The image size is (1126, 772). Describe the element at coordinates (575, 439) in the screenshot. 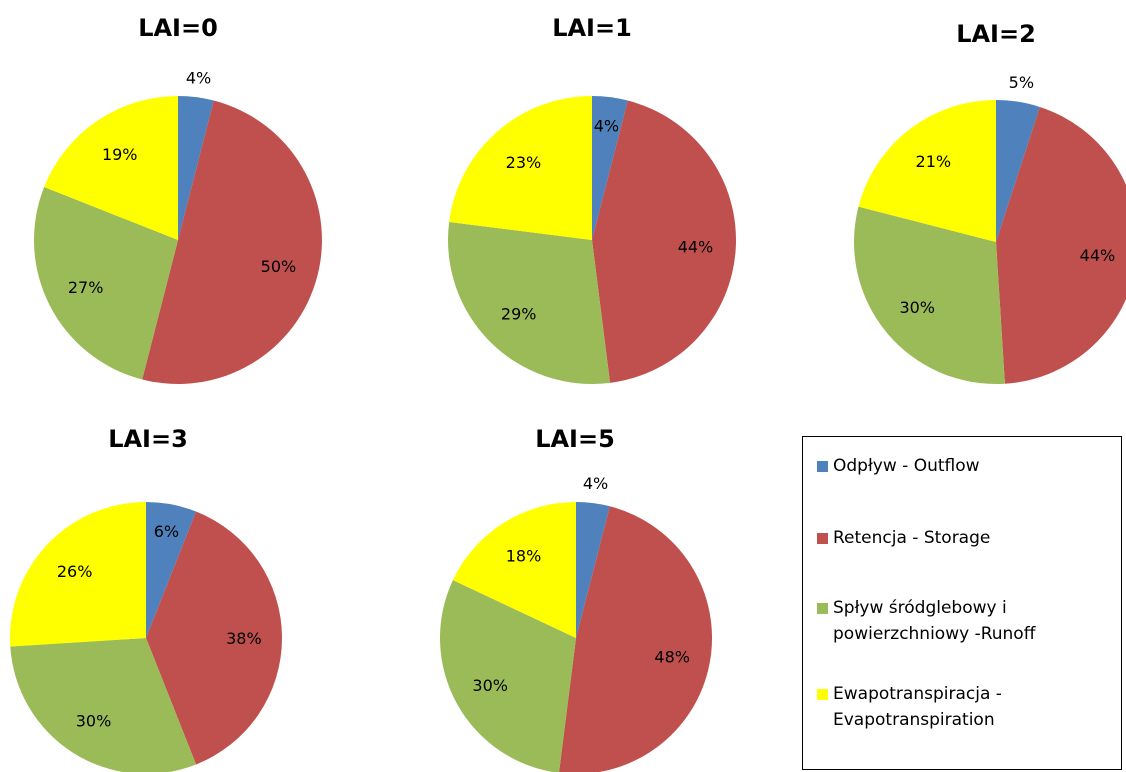

I see `chart-title-lai5: LAI=5` at that location.